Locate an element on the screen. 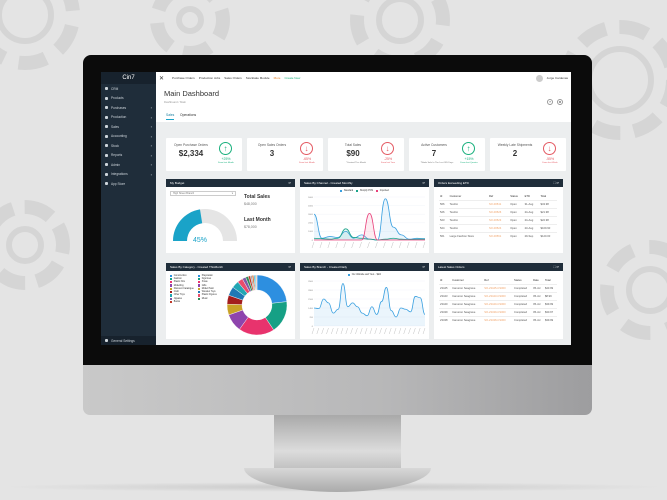  help-button: ? is located at coordinates (550, 102).